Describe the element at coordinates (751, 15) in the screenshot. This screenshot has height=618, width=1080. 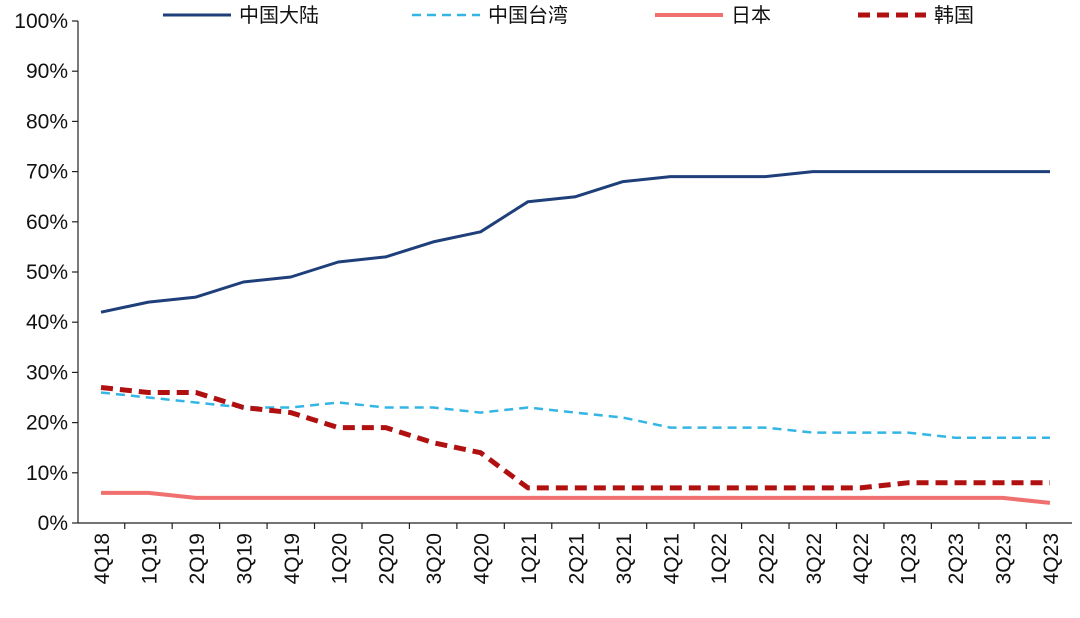
I see `legend-label: 日本` at that location.